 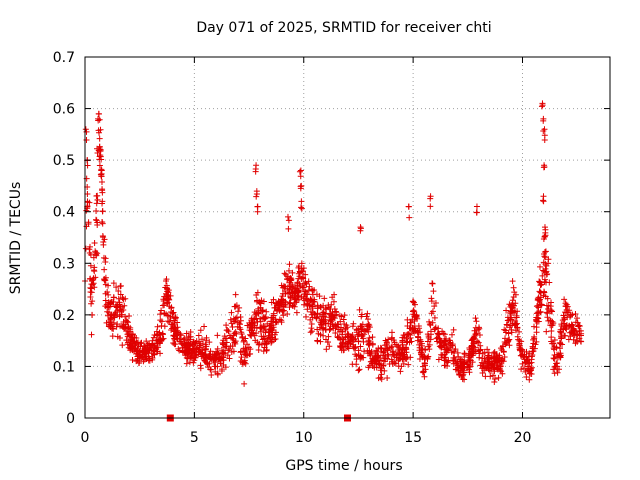 I want to click on y-tick-label: 0.6, so click(x=64, y=110).